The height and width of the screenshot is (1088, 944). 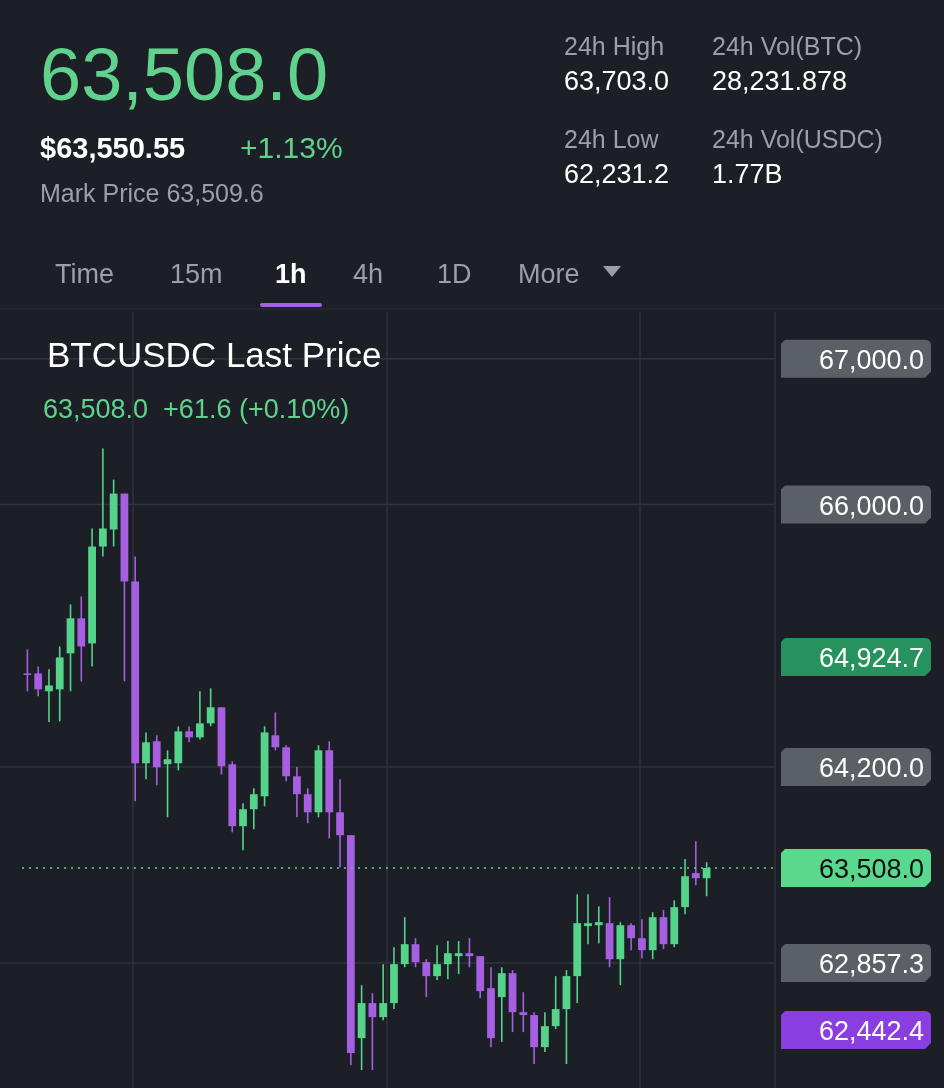 What do you see at coordinates (617, 81) in the screenshot?
I see `text: 63,703.0` at bounding box center [617, 81].